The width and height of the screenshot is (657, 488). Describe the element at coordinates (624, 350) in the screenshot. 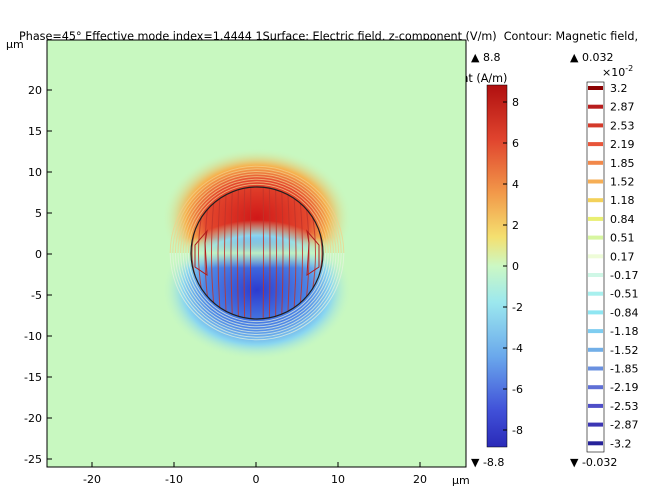

I see `contour-level-label: -1.52` at that location.